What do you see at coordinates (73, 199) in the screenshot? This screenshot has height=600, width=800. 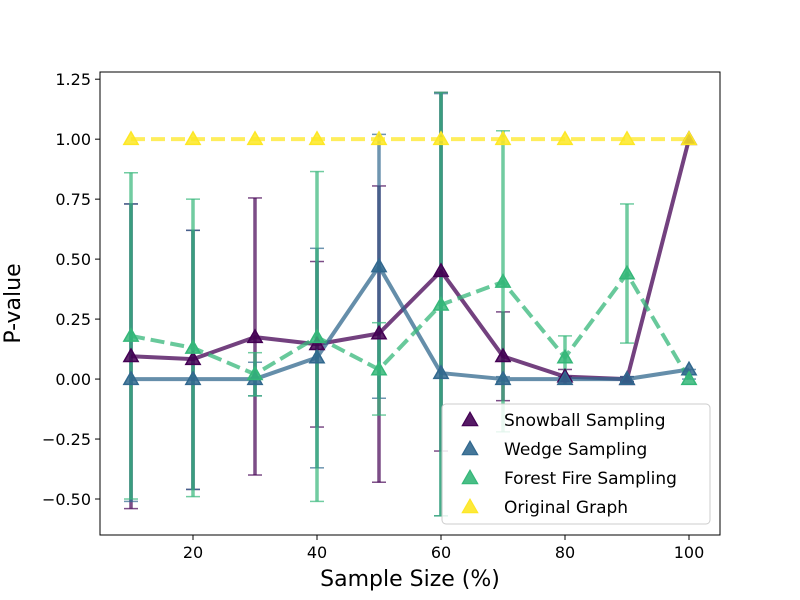 I see `y-tick-label: 0.75` at bounding box center [73, 199].